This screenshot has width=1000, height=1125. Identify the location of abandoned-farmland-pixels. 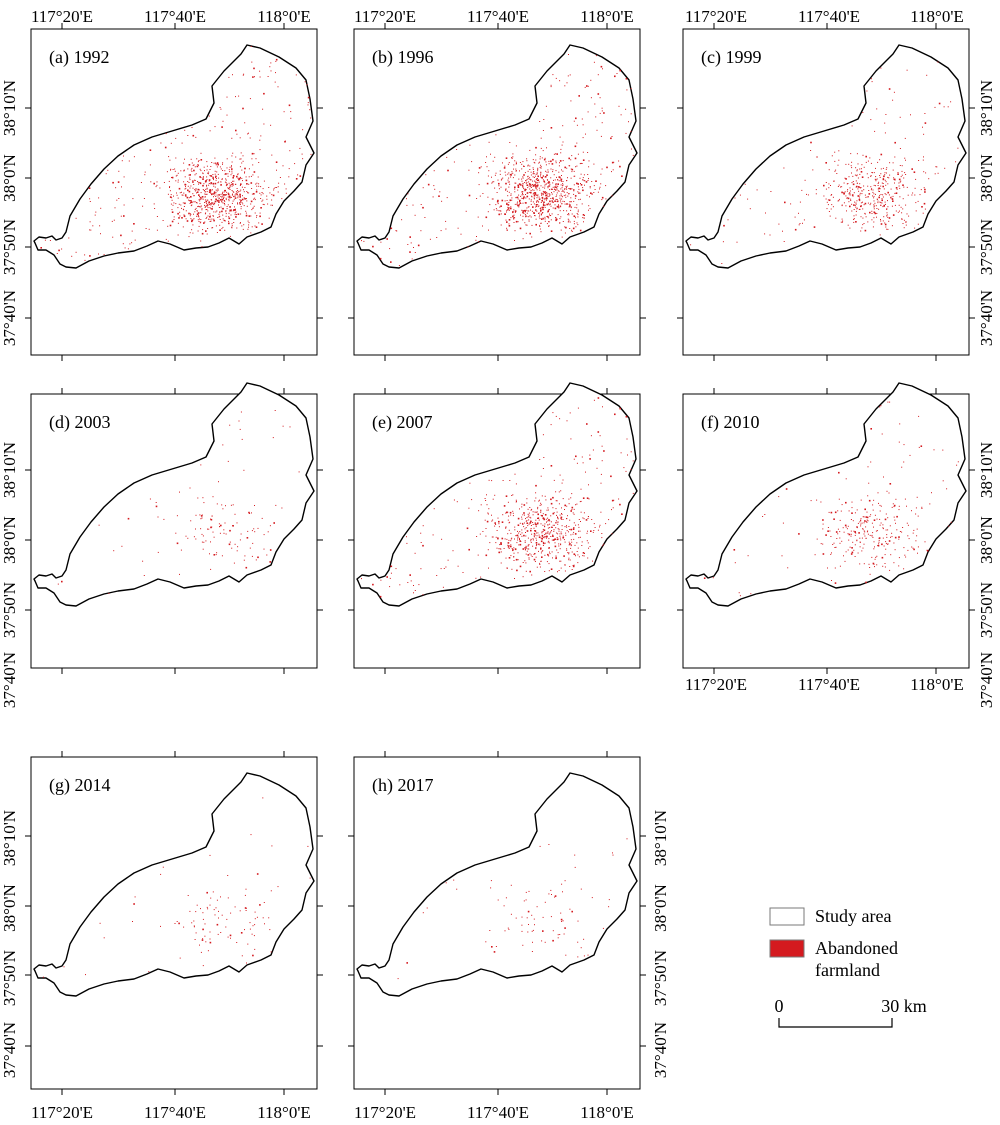
(512, 909).